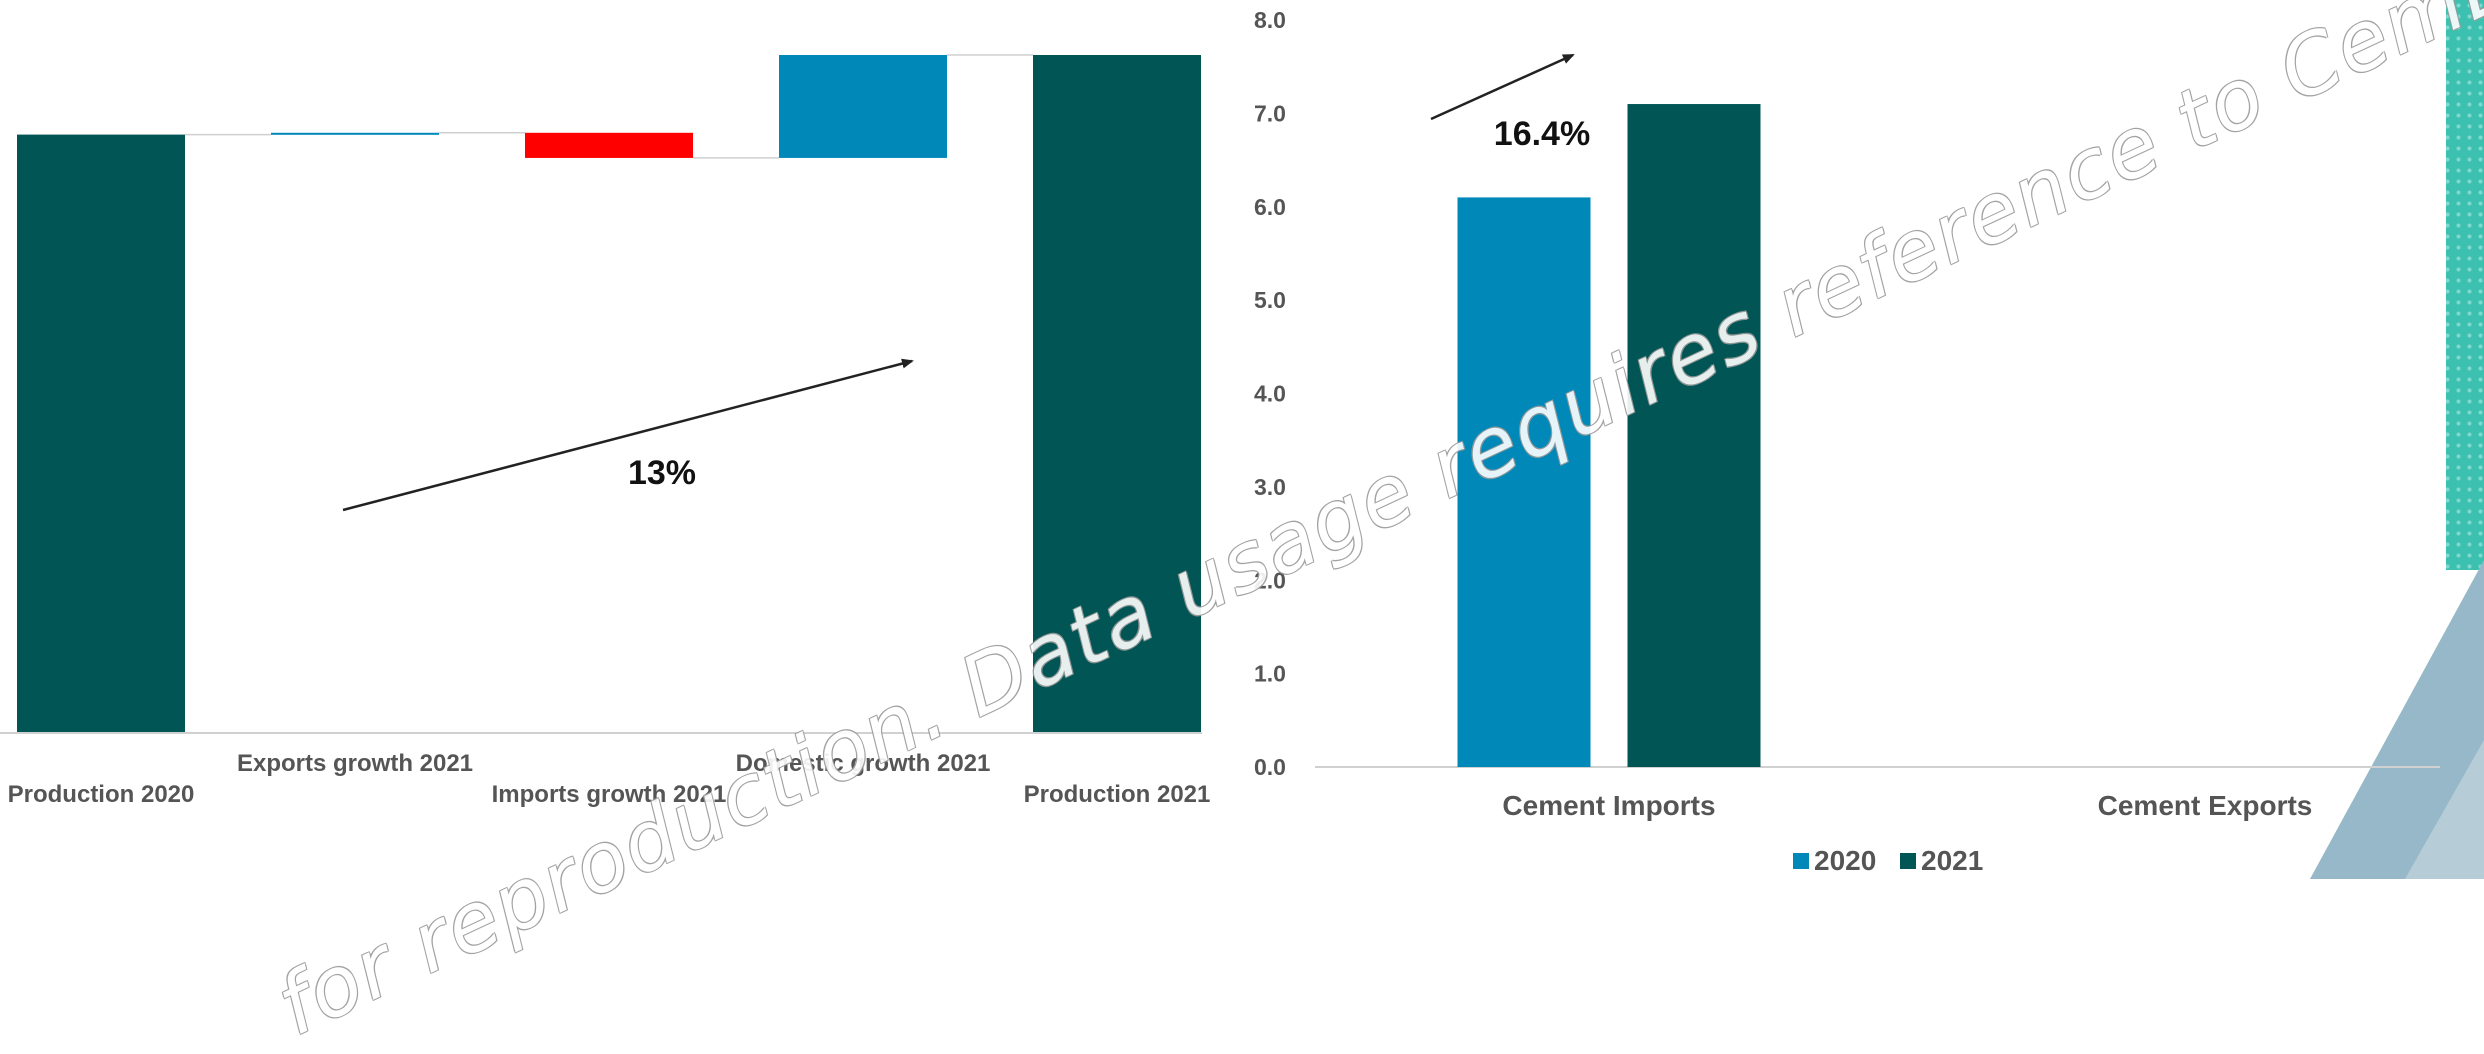 The width and height of the screenshot is (2484, 1054). Describe the element at coordinates (662, 473) in the screenshot. I see `waterfall-growth-annotation: 13%` at that location.